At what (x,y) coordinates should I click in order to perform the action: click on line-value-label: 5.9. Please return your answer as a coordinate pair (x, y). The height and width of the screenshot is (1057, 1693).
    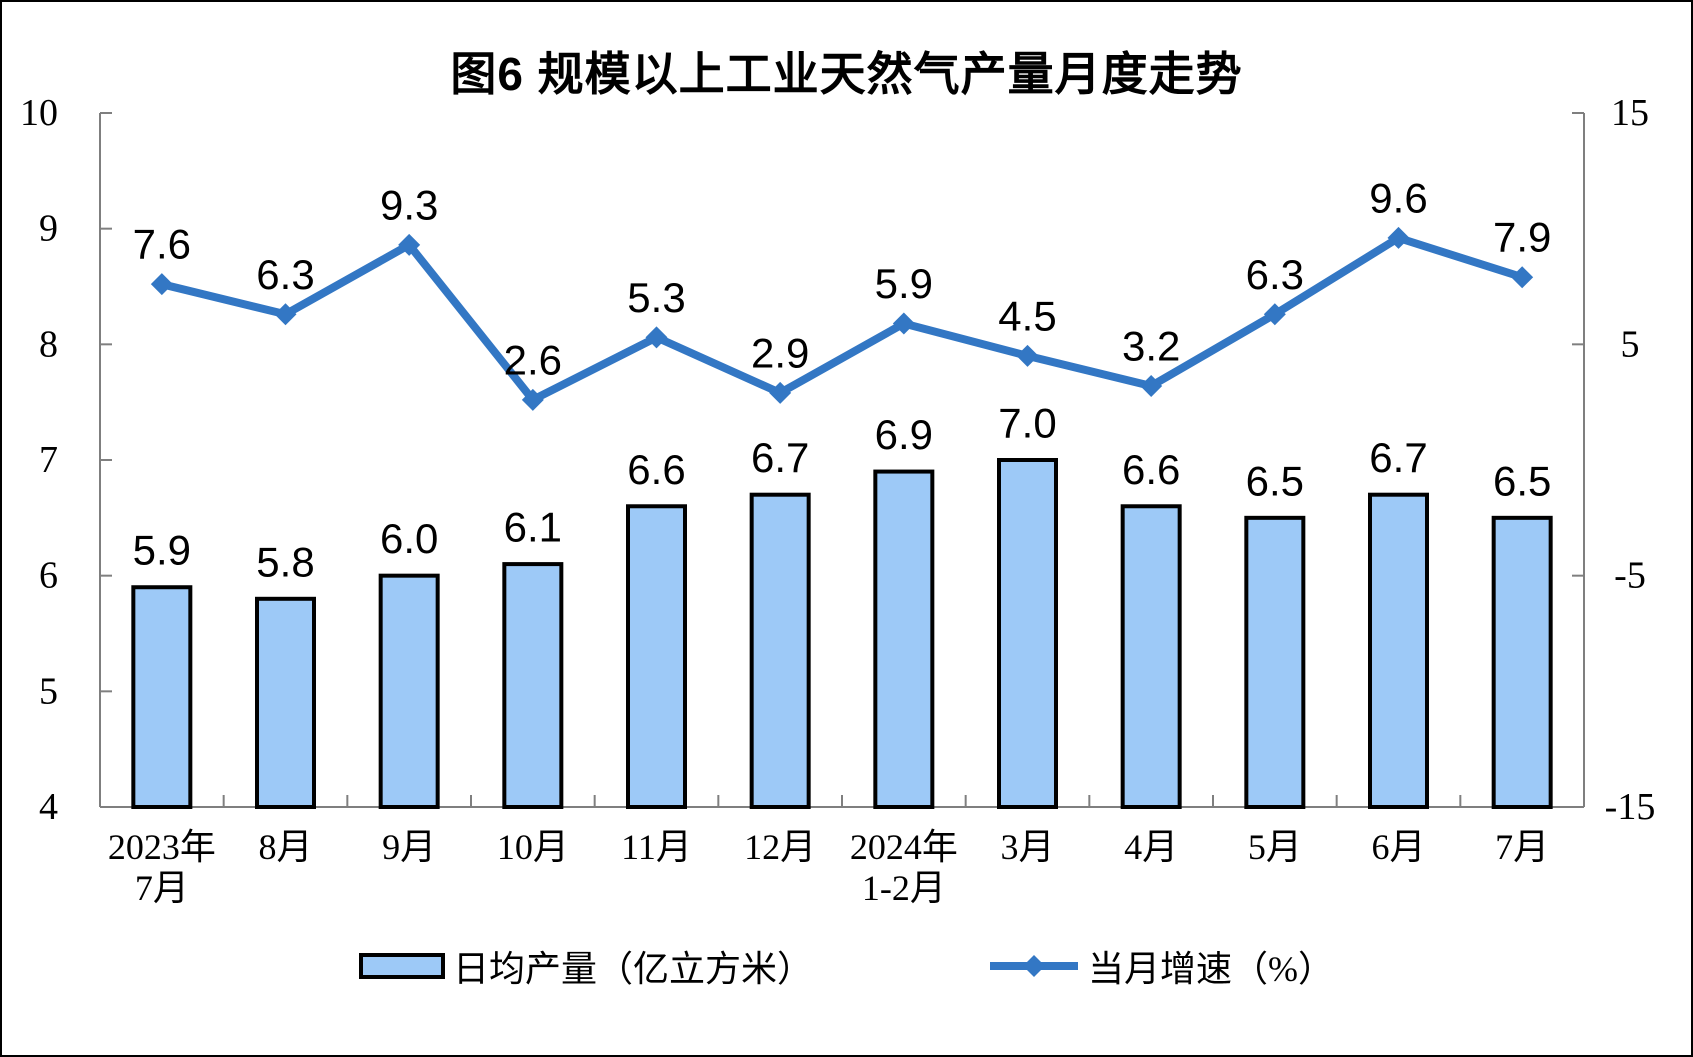
    Looking at the image, I should click on (904, 283).